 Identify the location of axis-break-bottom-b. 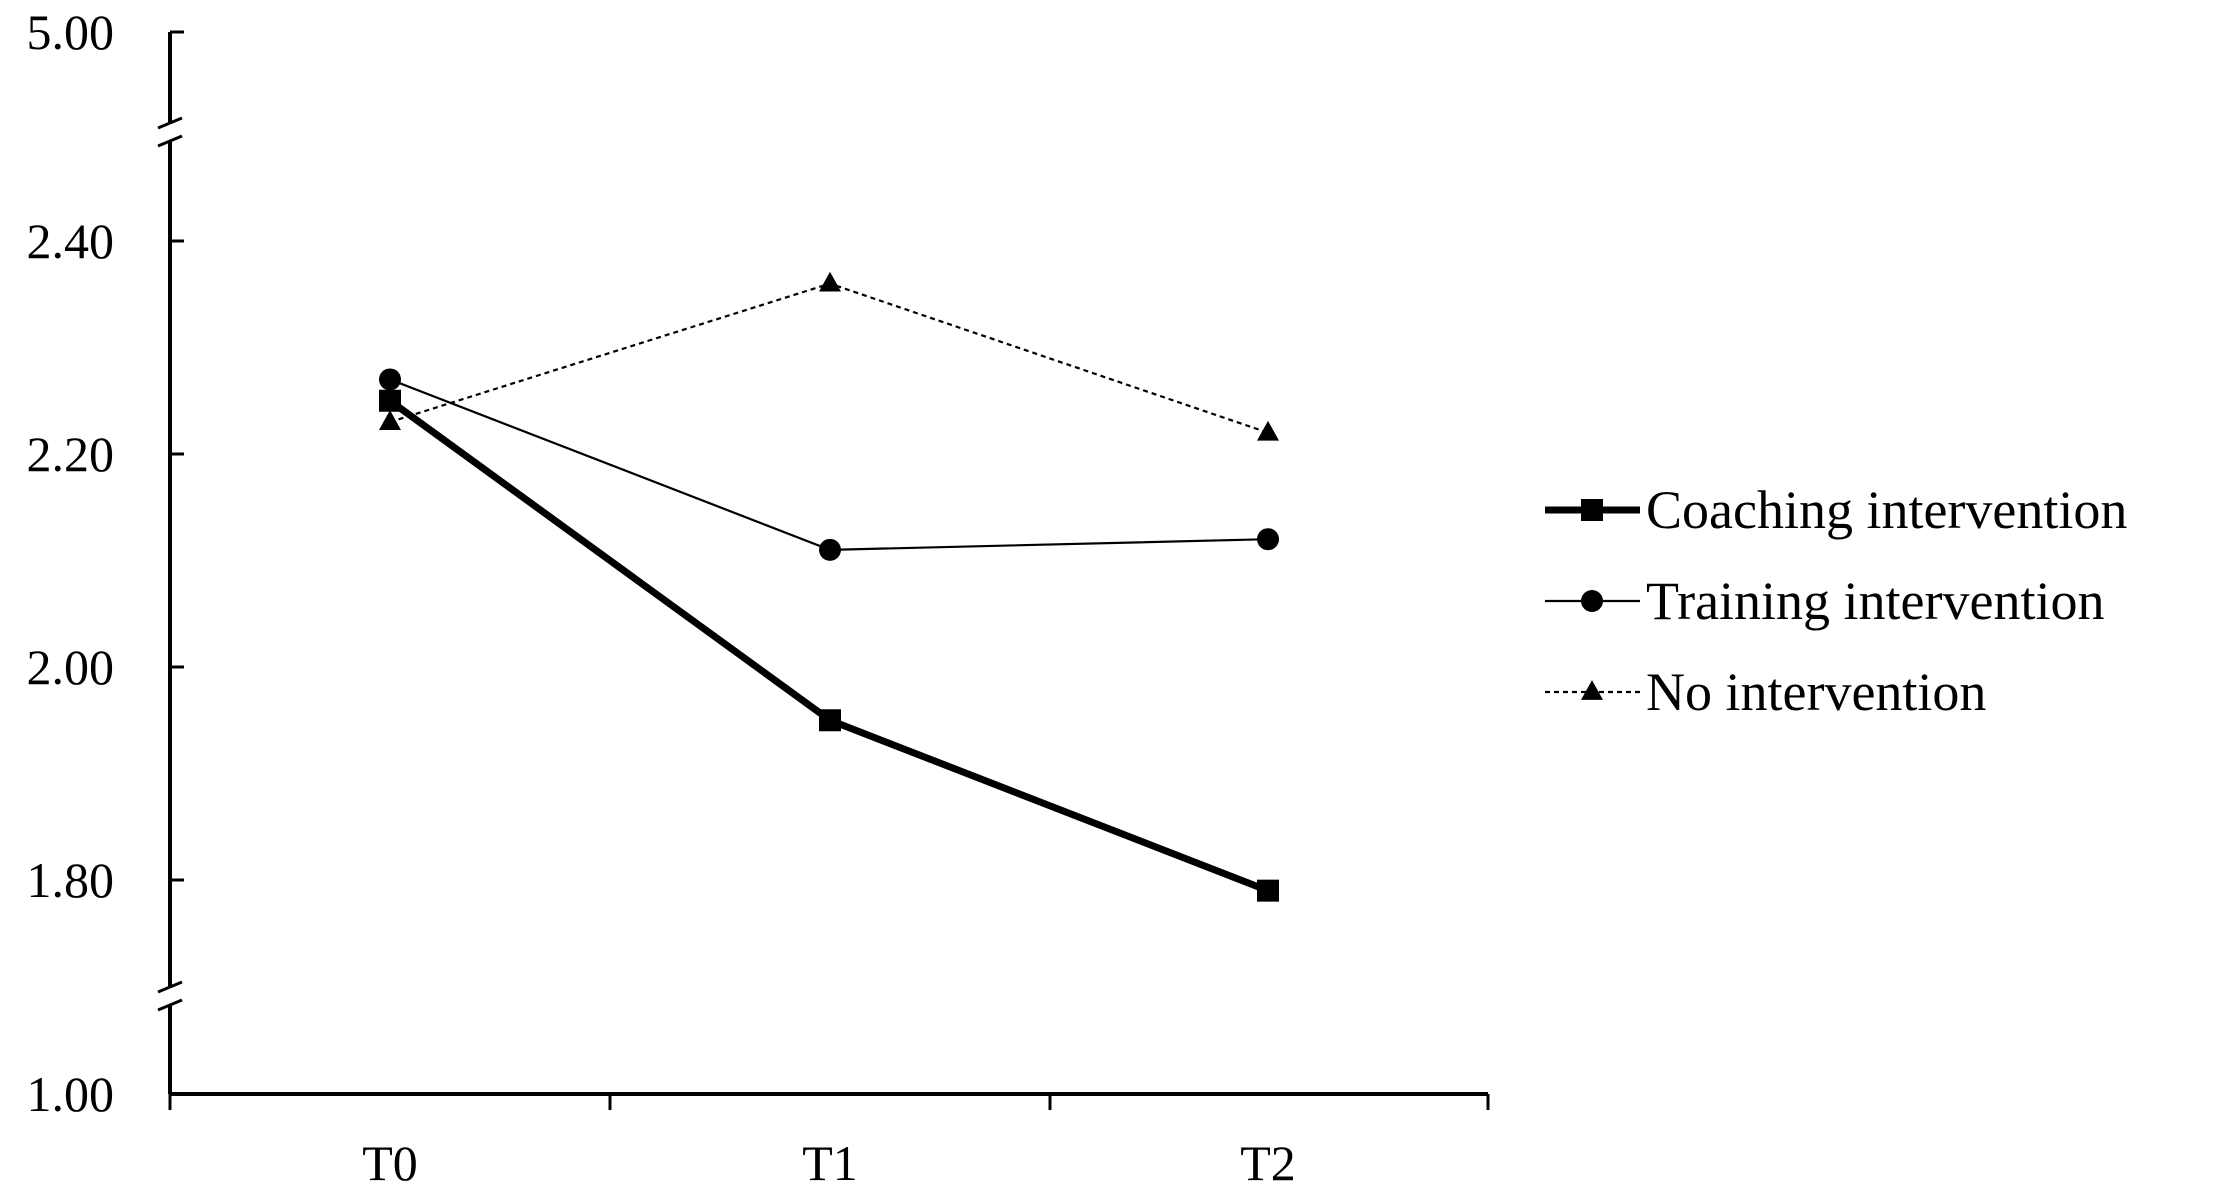
(170, 1005).